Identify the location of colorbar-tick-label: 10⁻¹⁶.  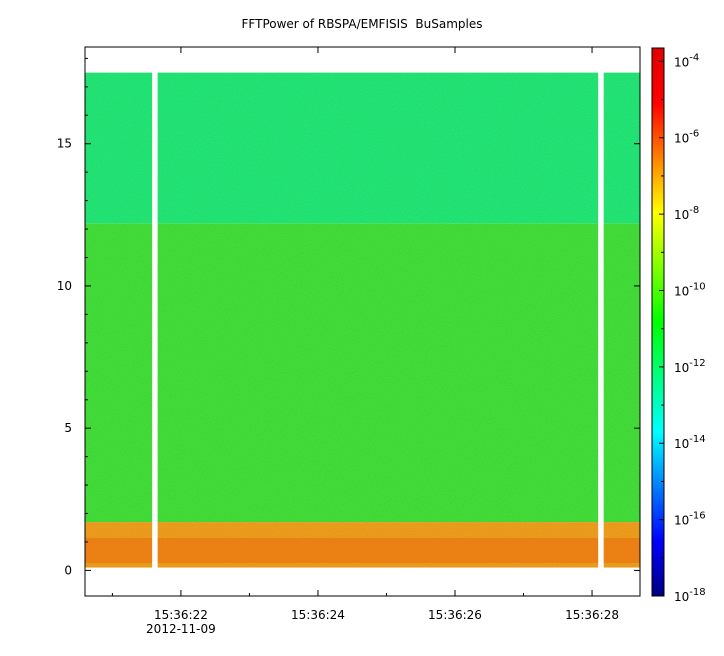
(690, 519).